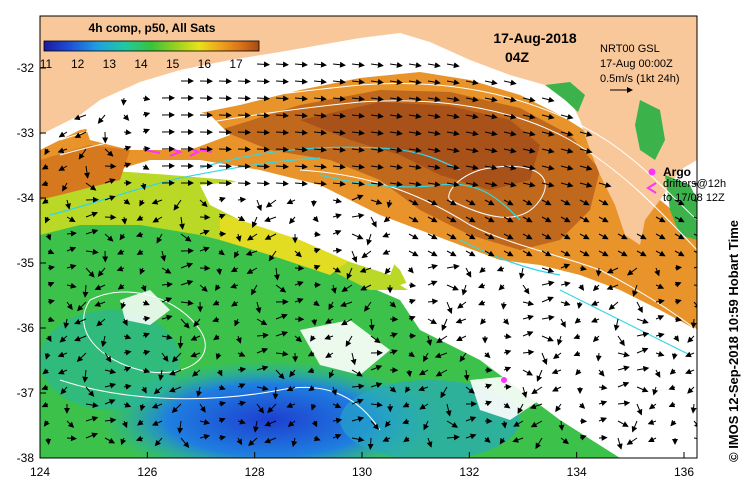  I want to click on colorbar-tick-label: 11, so click(46, 64).